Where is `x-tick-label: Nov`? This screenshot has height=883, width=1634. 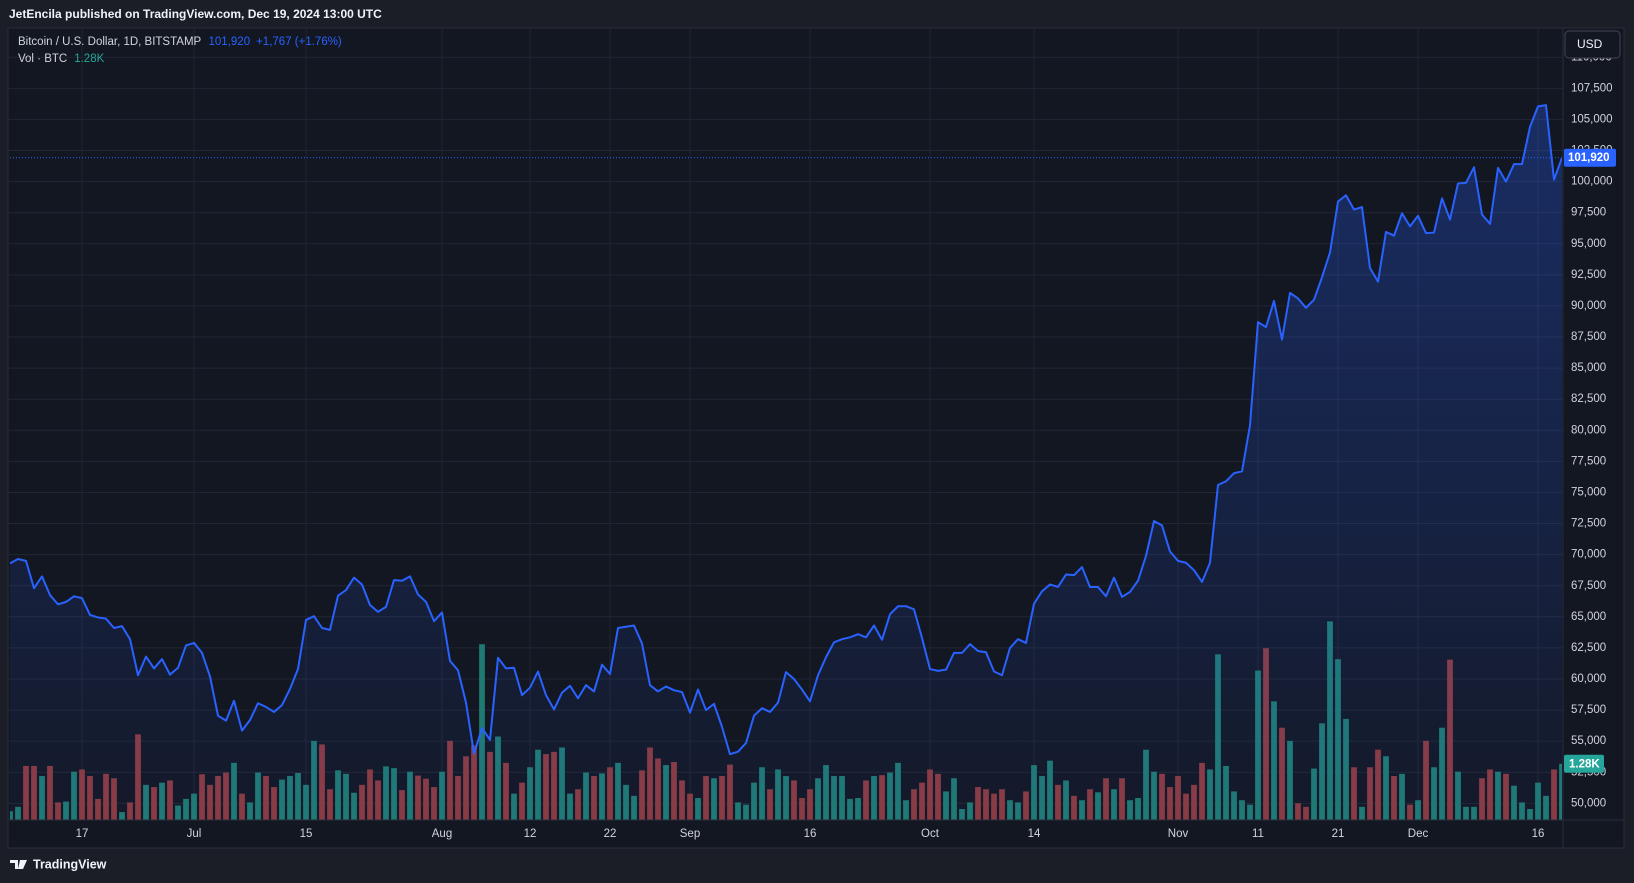
x-tick-label: Nov is located at coordinates (1178, 834).